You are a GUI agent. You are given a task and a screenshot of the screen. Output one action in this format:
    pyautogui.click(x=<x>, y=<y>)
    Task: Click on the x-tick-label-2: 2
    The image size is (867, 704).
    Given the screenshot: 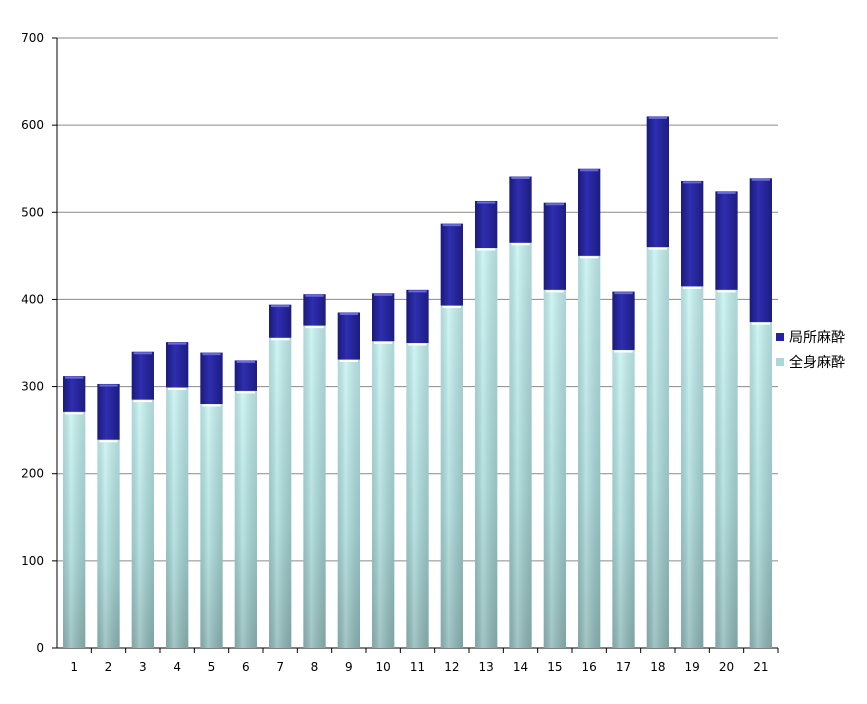 What is the action you would take?
    pyautogui.click(x=109, y=667)
    